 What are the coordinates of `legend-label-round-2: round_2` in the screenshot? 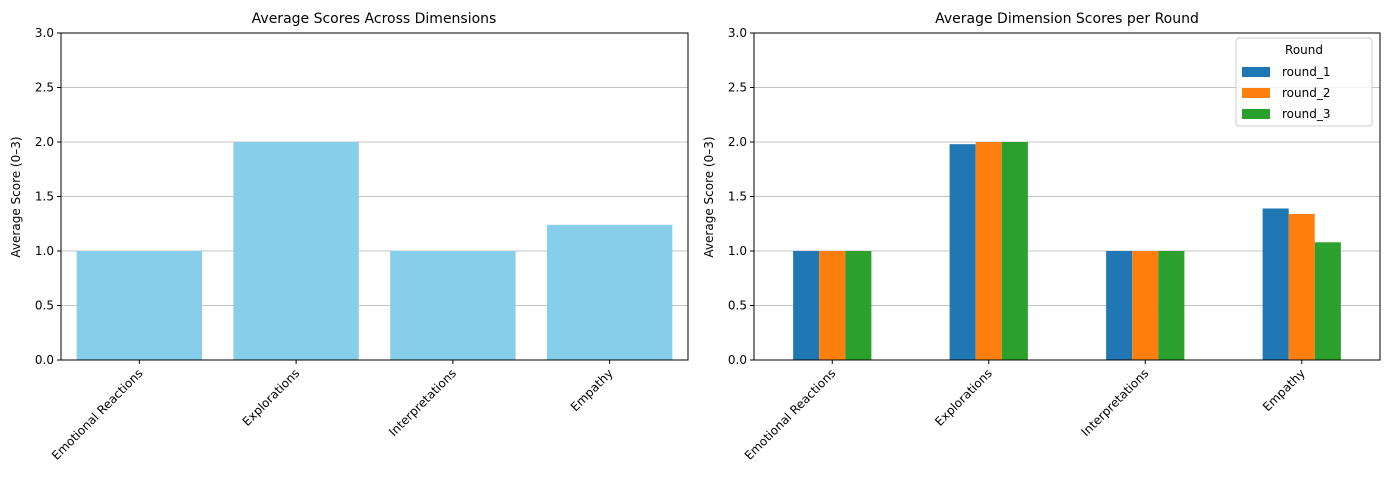 It's located at (1306, 93).